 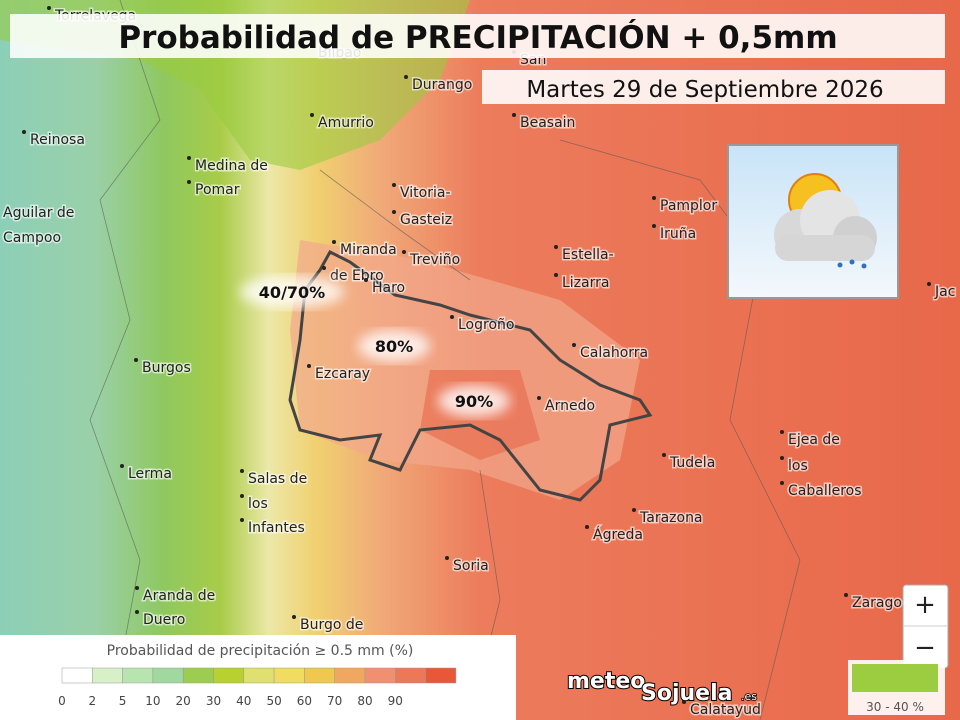 I want to click on place-label: los, so click(x=798, y=466).